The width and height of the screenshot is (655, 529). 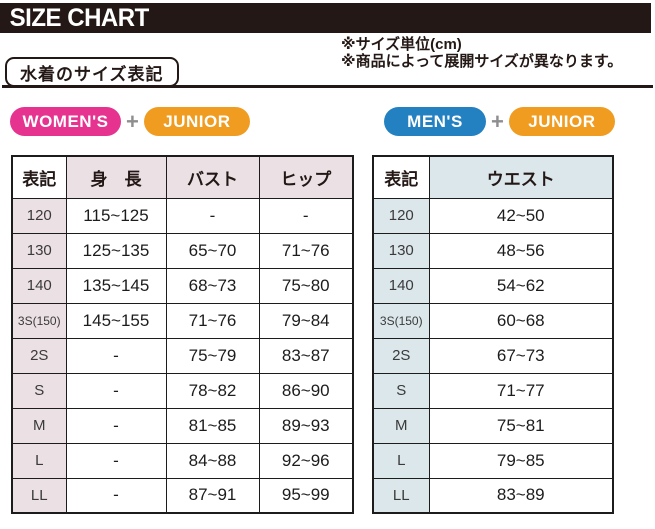 I want to click on value-cell: 92~96, so click(x=306, y=460).